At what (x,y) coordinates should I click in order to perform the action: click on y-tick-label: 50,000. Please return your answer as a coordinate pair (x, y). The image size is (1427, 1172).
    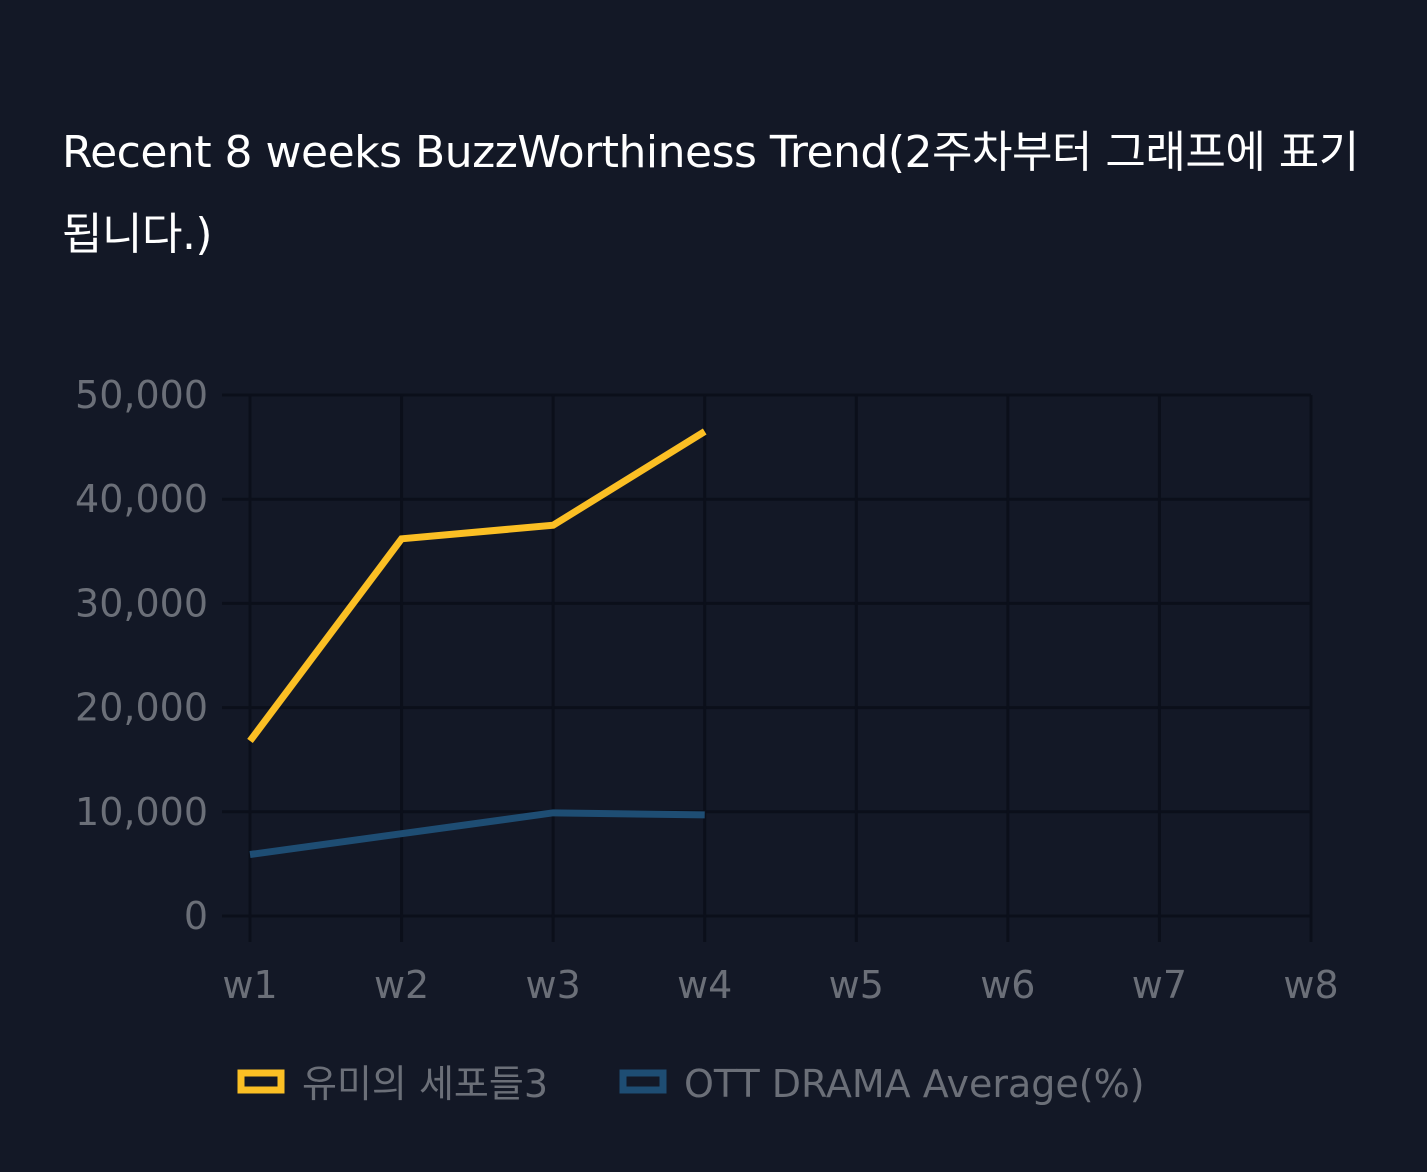
    Looking at the image, I should click on (141, 395).